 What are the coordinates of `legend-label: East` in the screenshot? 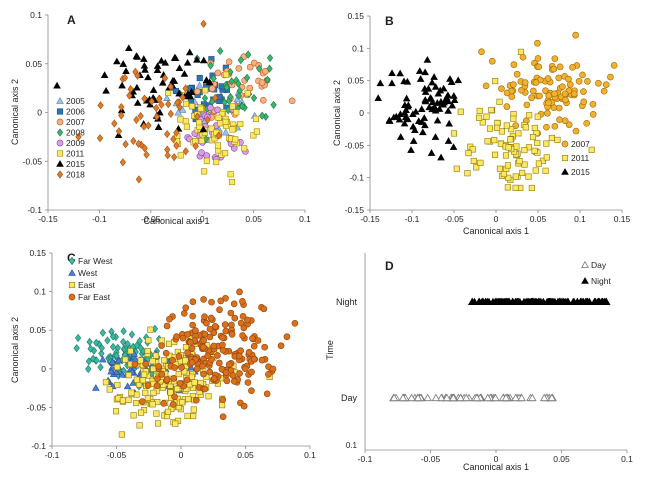 It's located at (87, 285).